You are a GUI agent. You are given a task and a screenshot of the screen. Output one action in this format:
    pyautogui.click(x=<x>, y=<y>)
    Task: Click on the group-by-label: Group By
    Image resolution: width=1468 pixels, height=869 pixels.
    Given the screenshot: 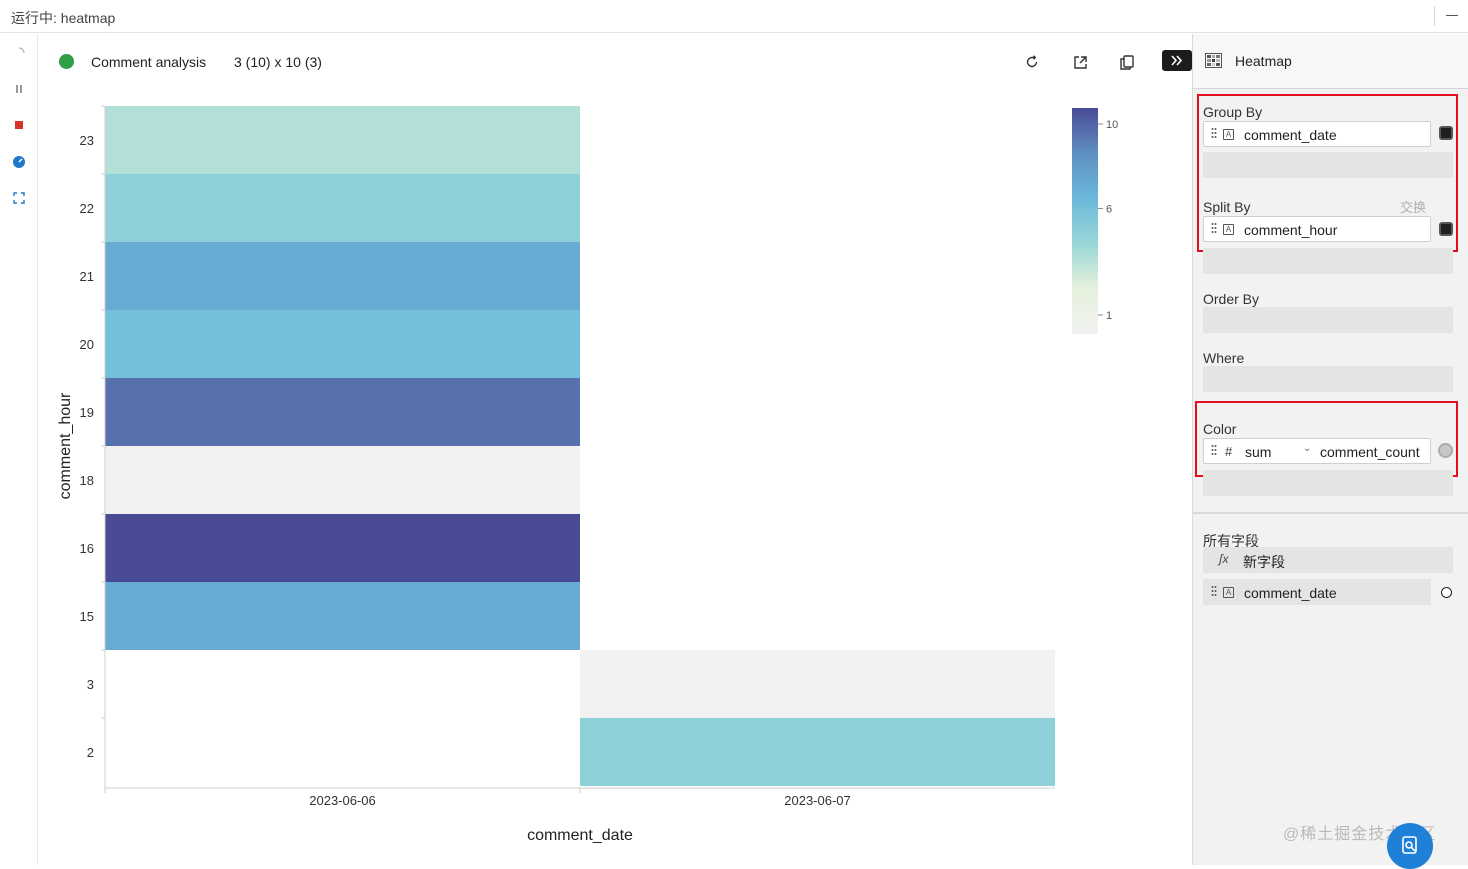 What is the action you would take?
    pyautogui.click(x=1233, y=112)
    